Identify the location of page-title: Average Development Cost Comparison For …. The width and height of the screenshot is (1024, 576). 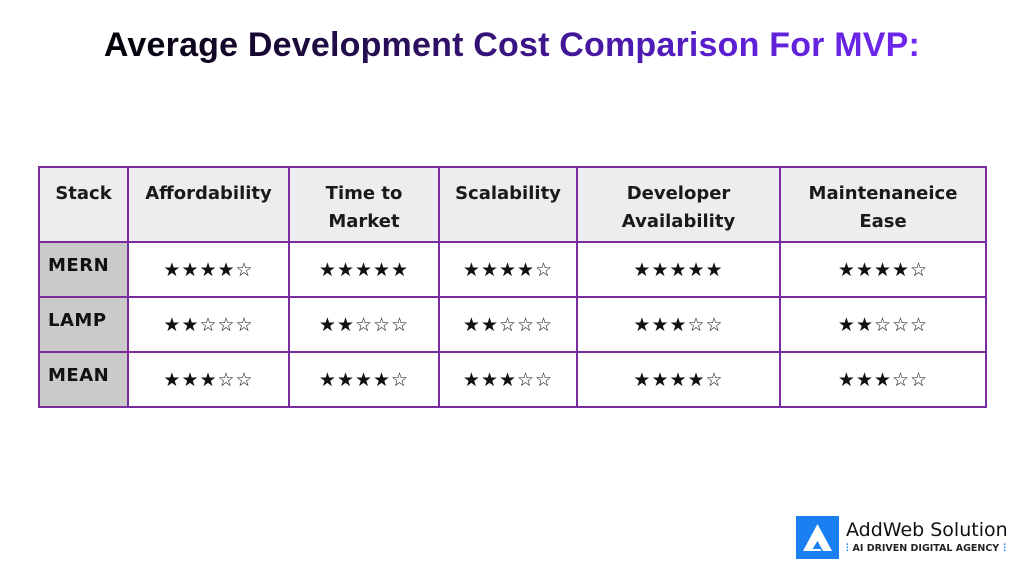
(512, 45).